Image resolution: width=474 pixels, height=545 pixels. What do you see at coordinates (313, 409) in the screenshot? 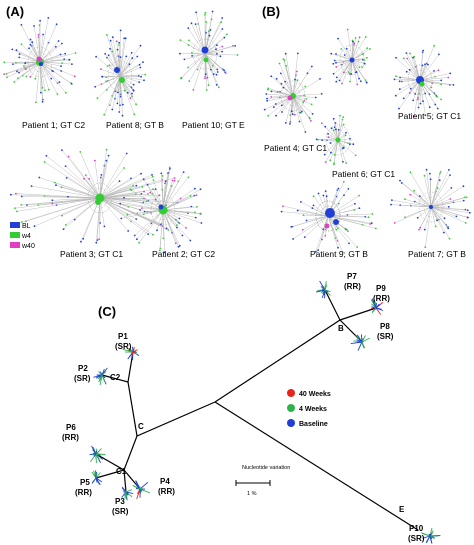
I see `legend-label-4-weeks: 4 Weeks` at bounding box center [313, 409].